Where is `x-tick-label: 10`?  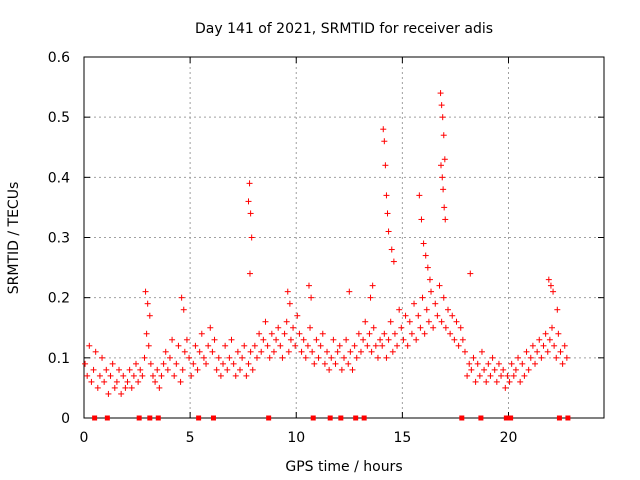 x-tick-label: 10 is located at coordinates (296, 438).